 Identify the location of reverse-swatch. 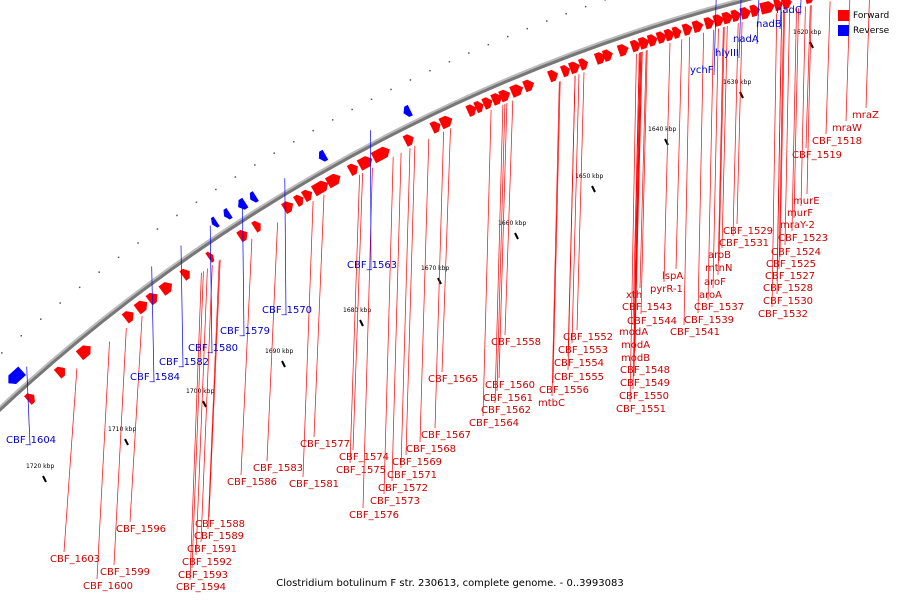
(843, 30).